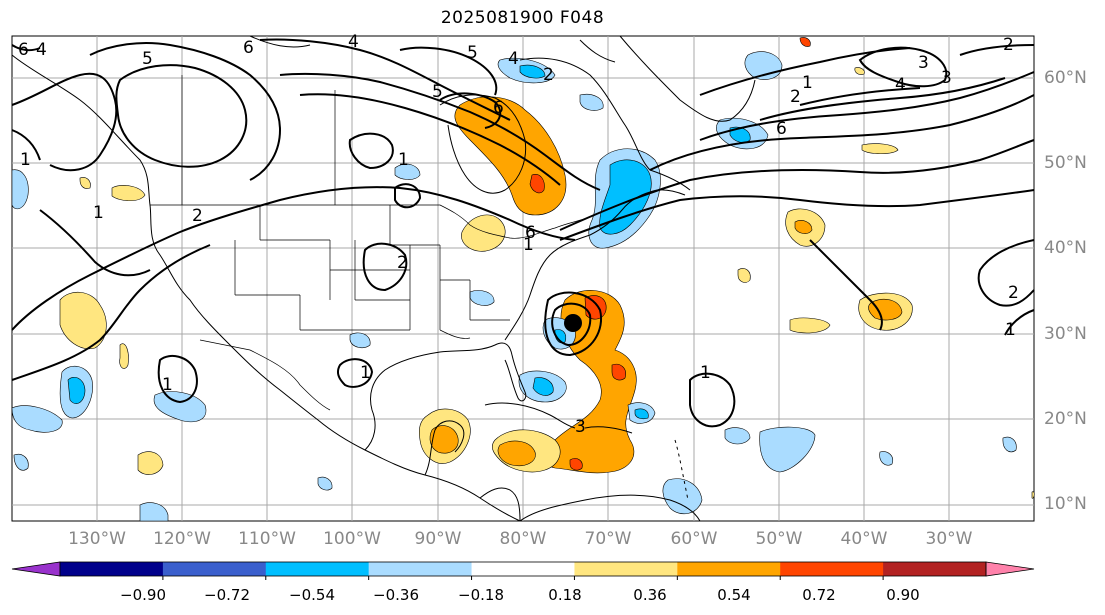 The width and height of the screenshot is (1105, 615). Describe the element at coordinates (1065, 504) in the screenshot. I see `lat-label: 10°N` at that location.